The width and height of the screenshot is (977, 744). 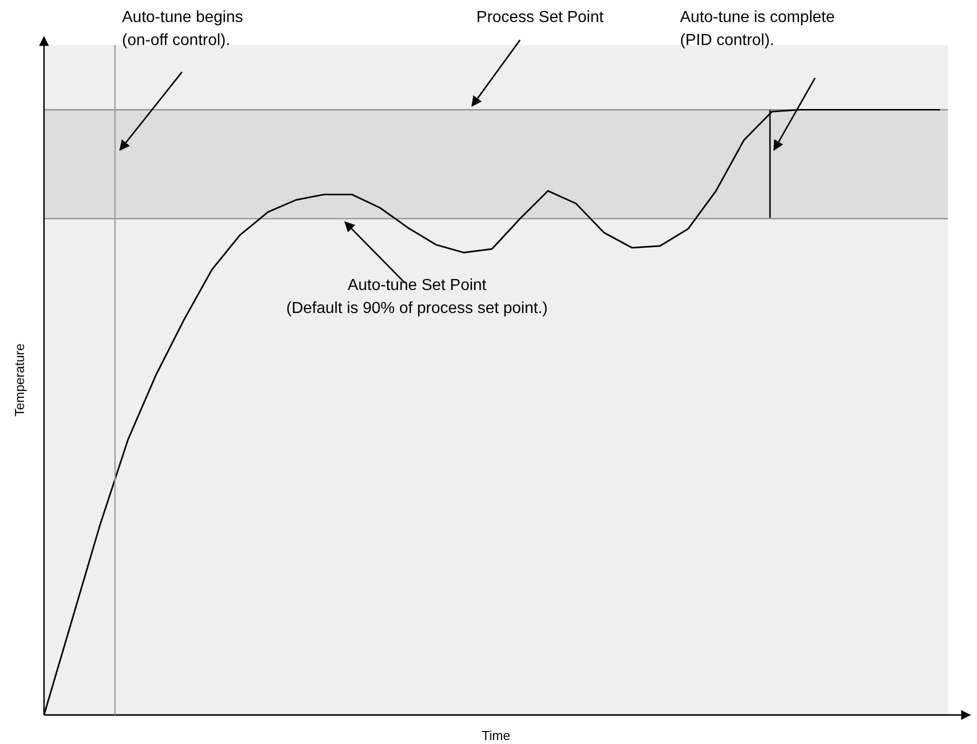 What do you see at coordinates (182, 29) in the screenshot?
I see `text: Auto-tune begins (on-off control).` at bounding box center [182, 29].